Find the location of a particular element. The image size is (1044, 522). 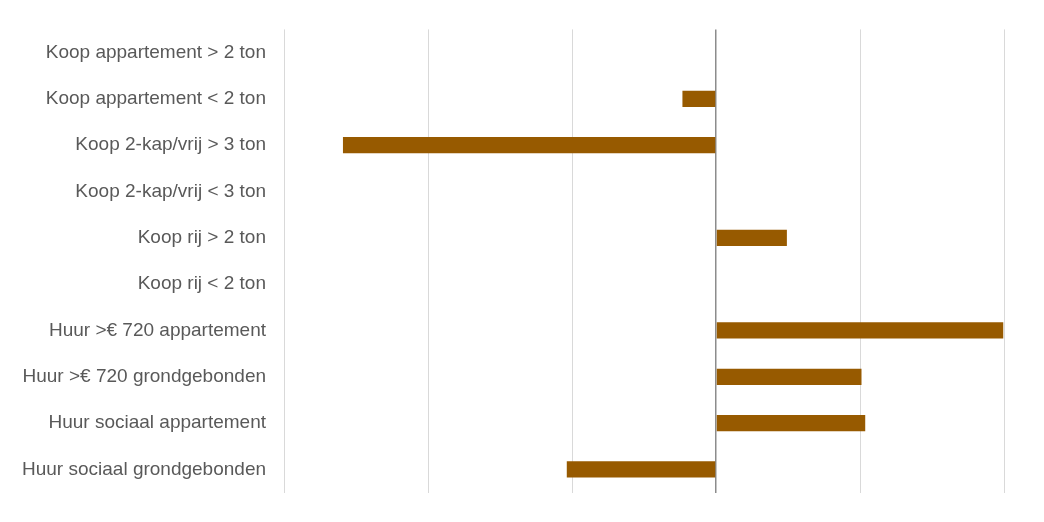

y-tick-label: Huur >€ 720 appartement is located at coordinates (157, 329).